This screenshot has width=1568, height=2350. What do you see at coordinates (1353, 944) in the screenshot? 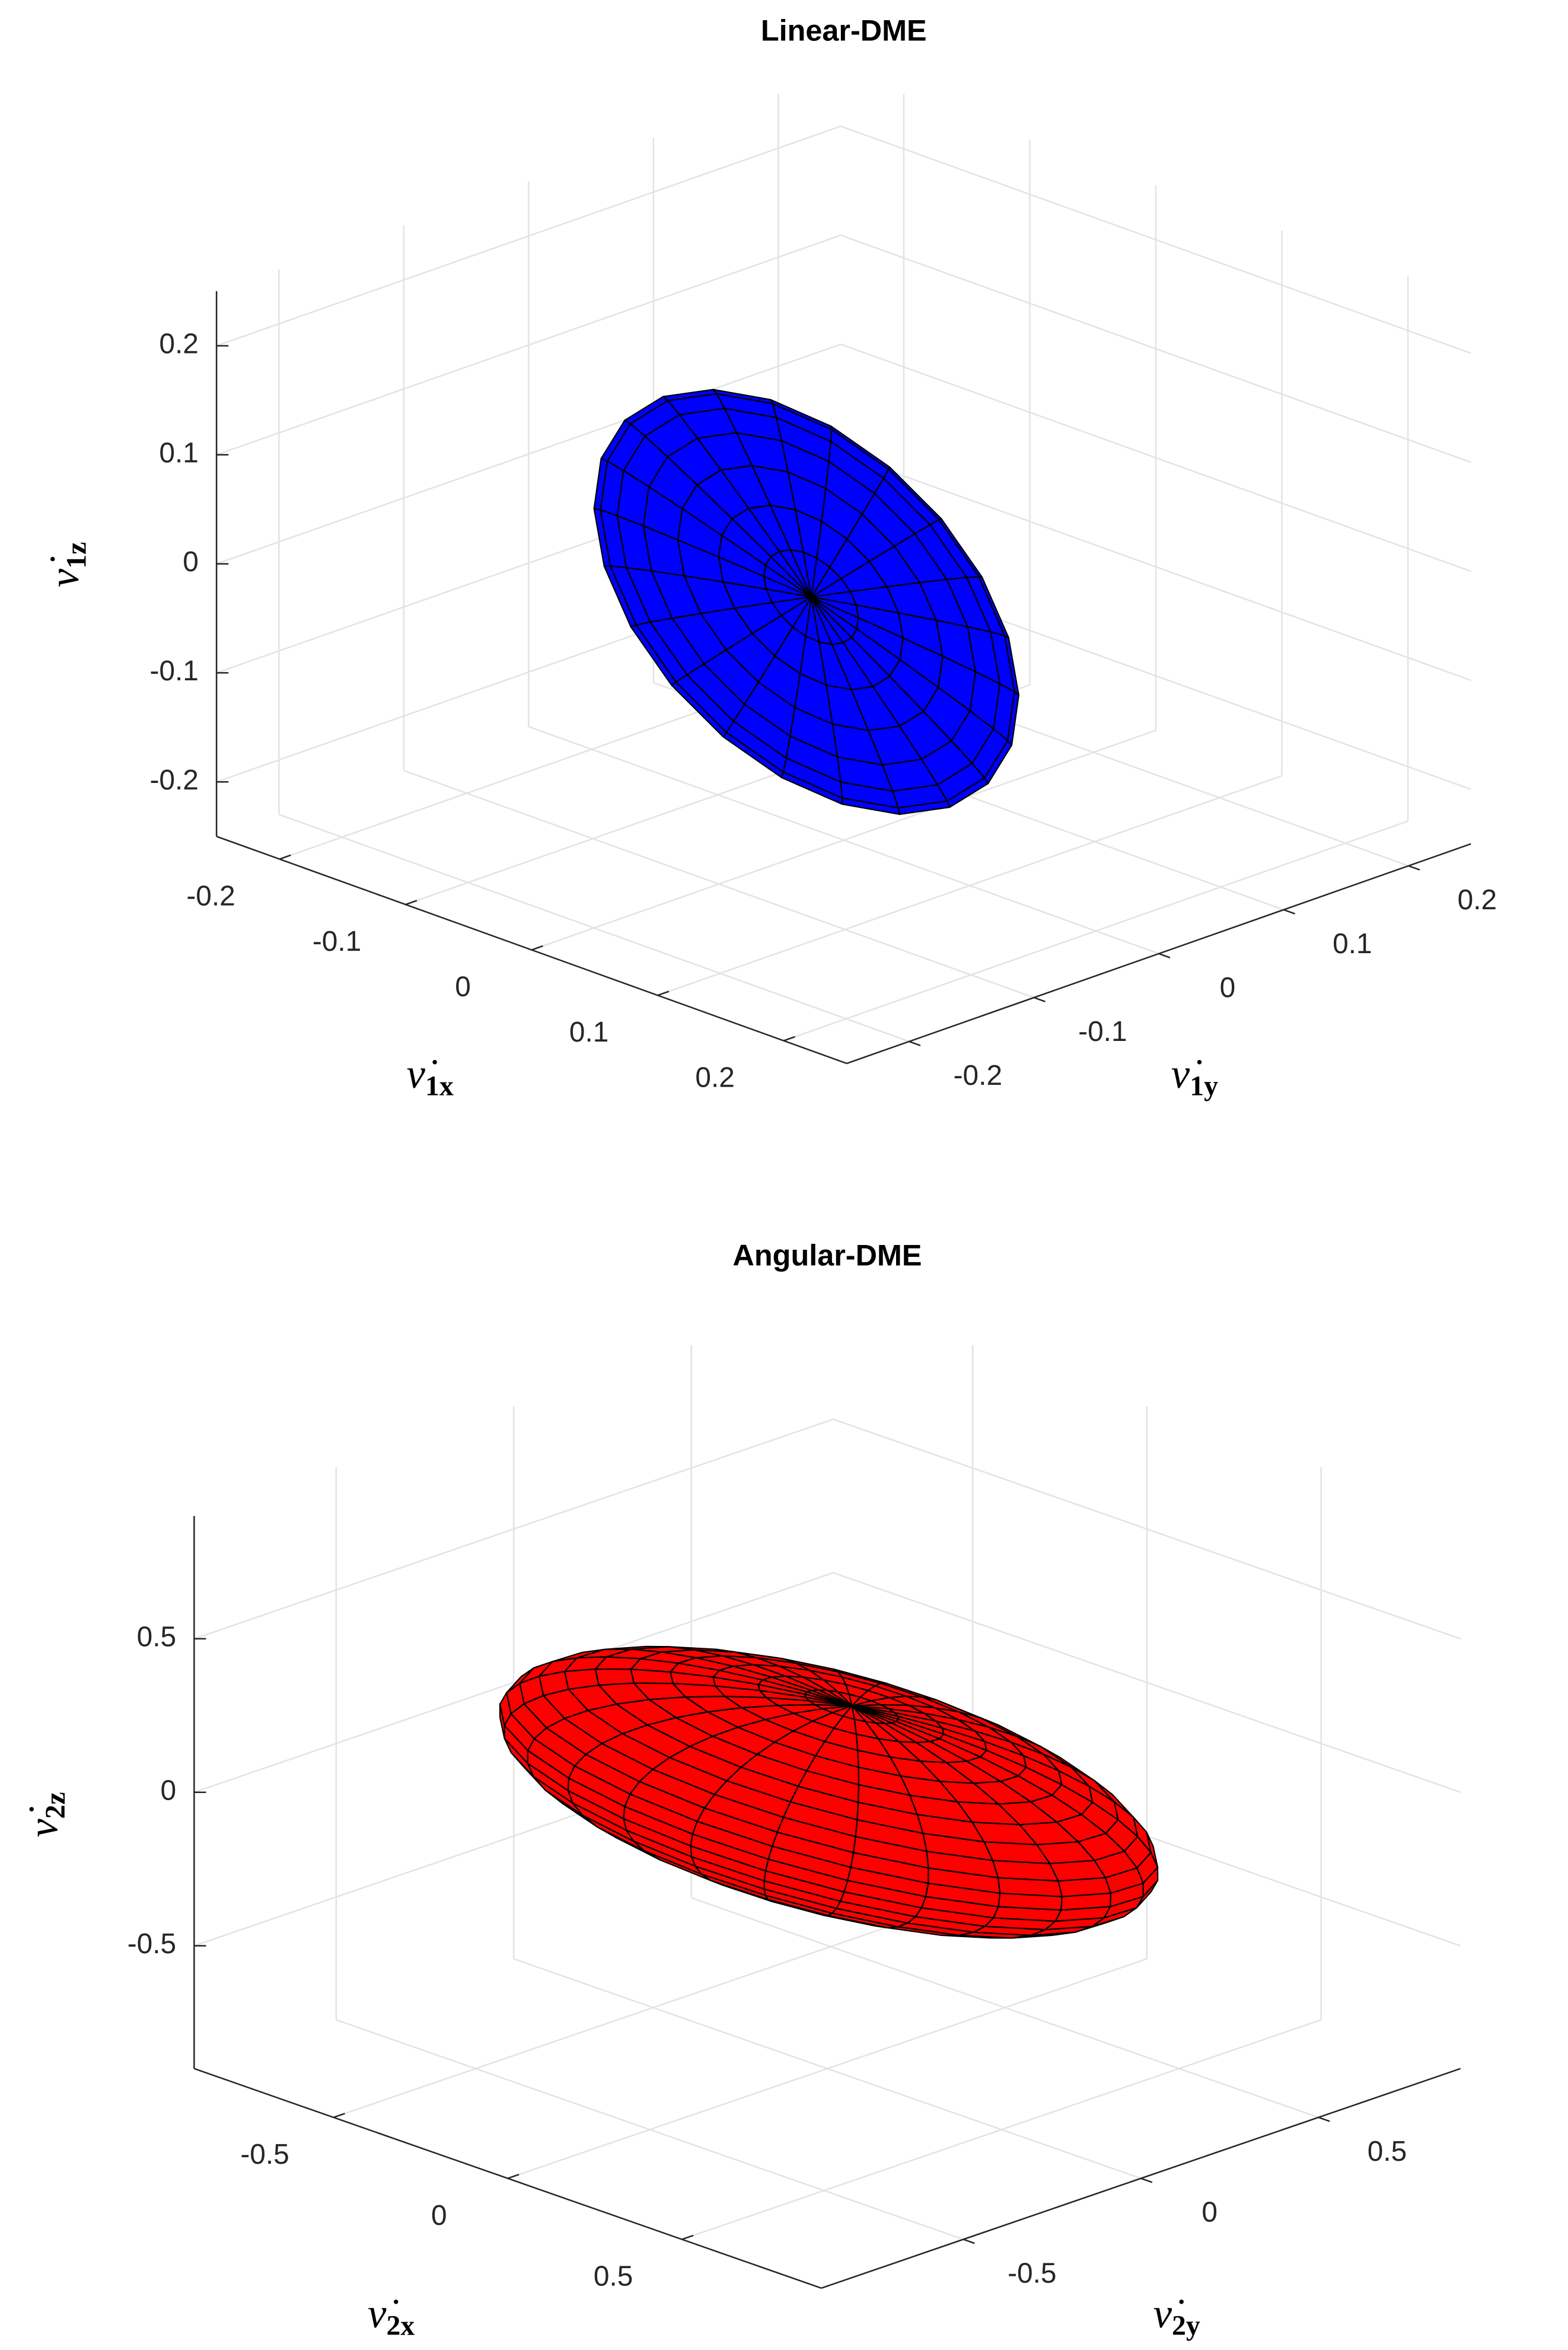
I see `y-tick-label: 0.1` at bounding box center [1353, 944].